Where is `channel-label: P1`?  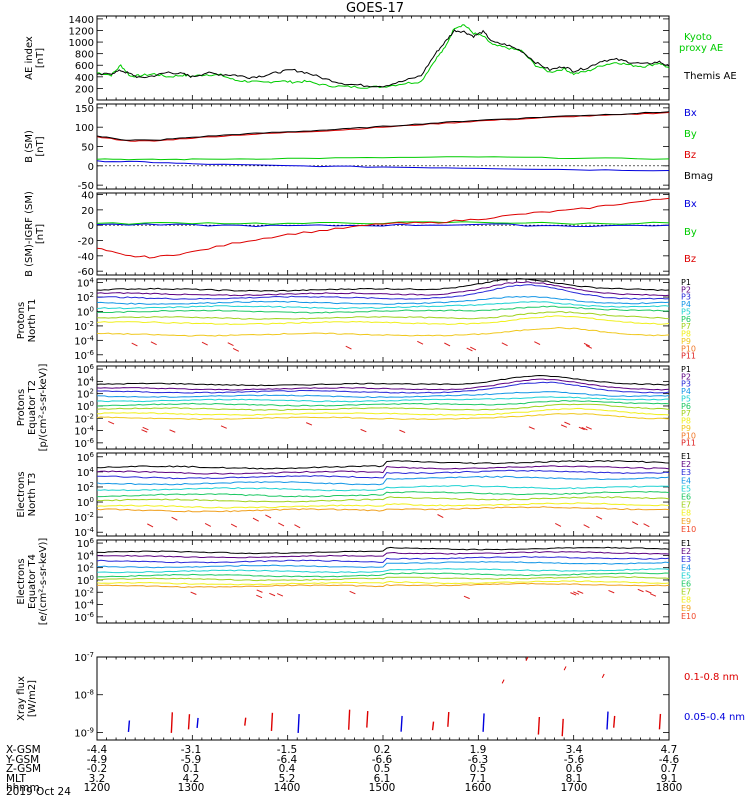
channel-label: P1 is located at coordinates (686, 369).